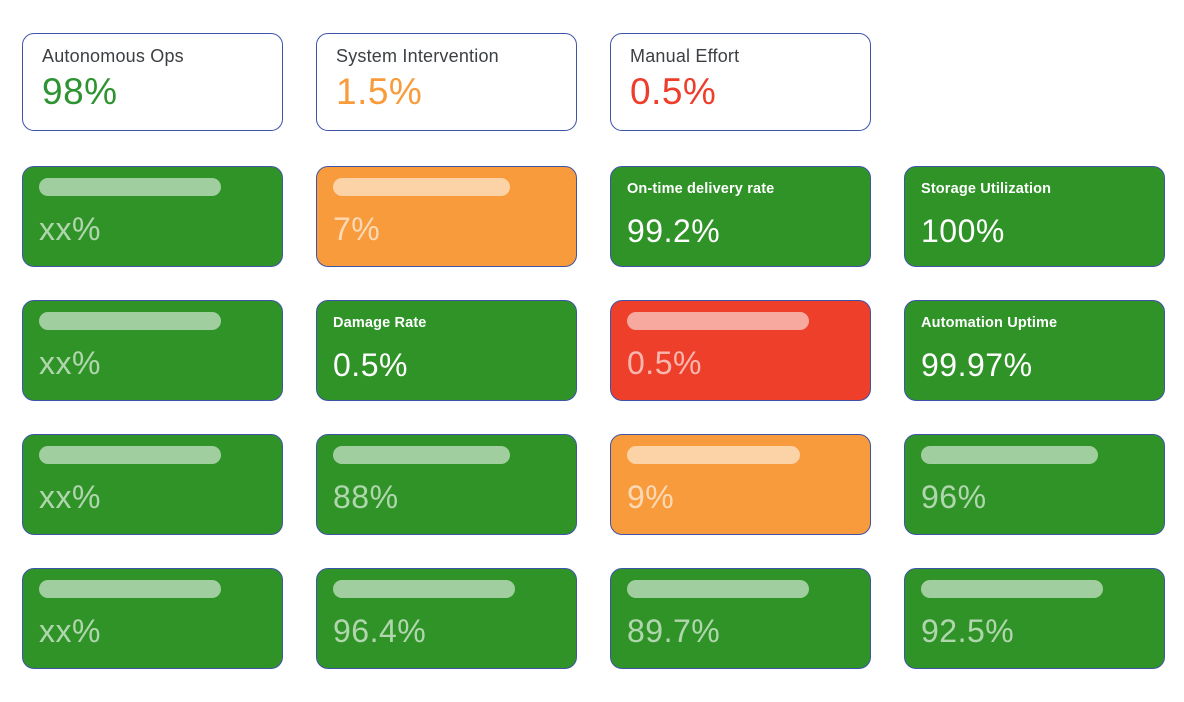 This screenshot has height=702, width=1184. Describe the element at coordinates (685, 56) in the screenshot. I see `summary-card-label: Manual Effort` at that location.